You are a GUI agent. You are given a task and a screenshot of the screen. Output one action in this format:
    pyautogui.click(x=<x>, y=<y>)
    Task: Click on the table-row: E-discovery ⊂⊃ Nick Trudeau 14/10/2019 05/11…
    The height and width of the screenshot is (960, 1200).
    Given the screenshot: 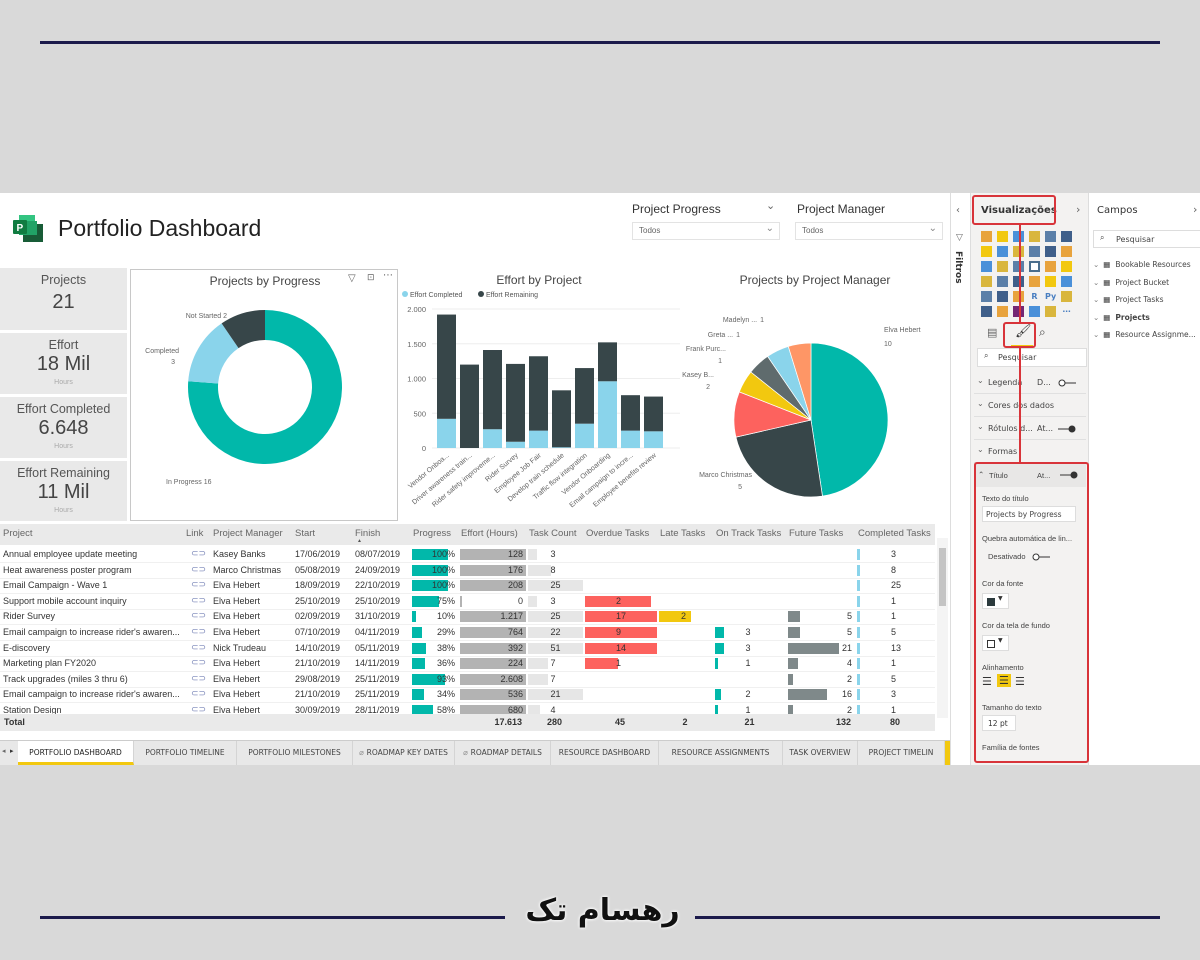 What is the action you would take?
    pyautogui.click(x=467, y=649)
    